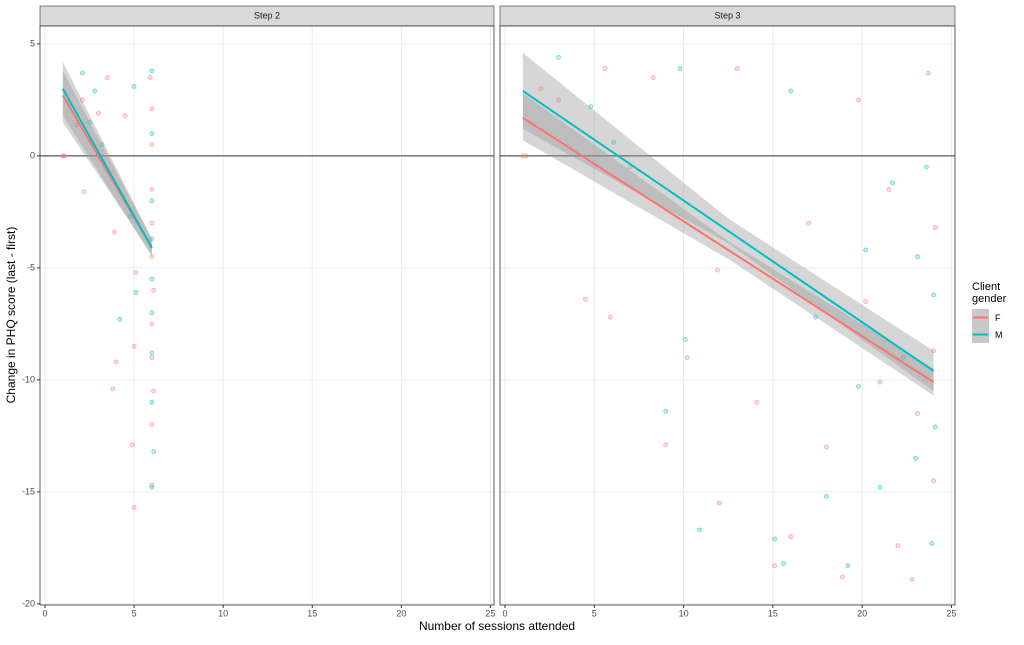 The image size is (1024, 645). I want to click on legend-title: Client gender, so click(989, 293).